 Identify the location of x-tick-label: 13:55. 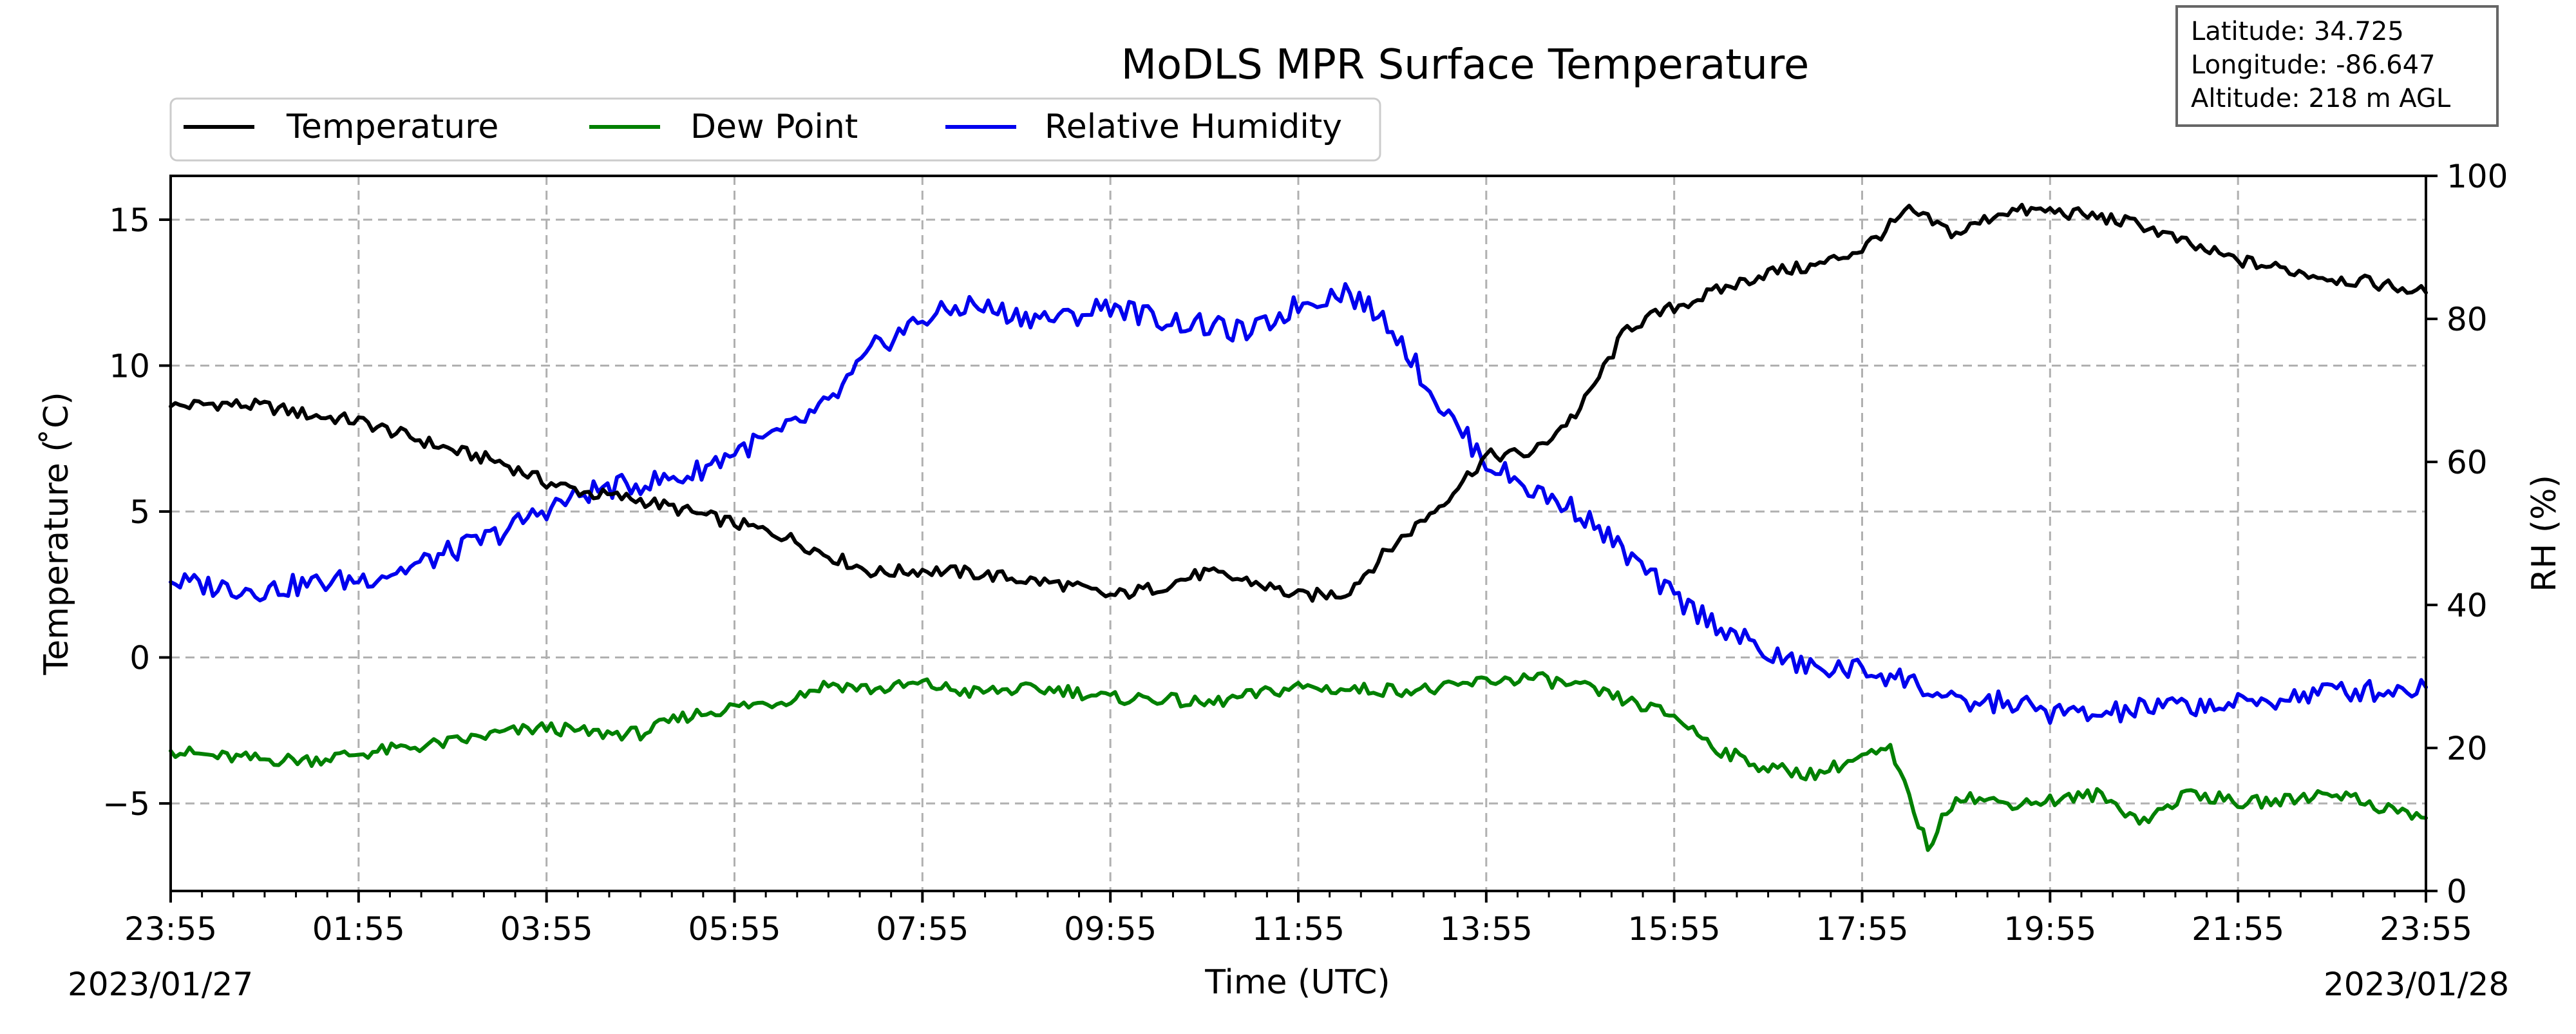
(1486, 929).